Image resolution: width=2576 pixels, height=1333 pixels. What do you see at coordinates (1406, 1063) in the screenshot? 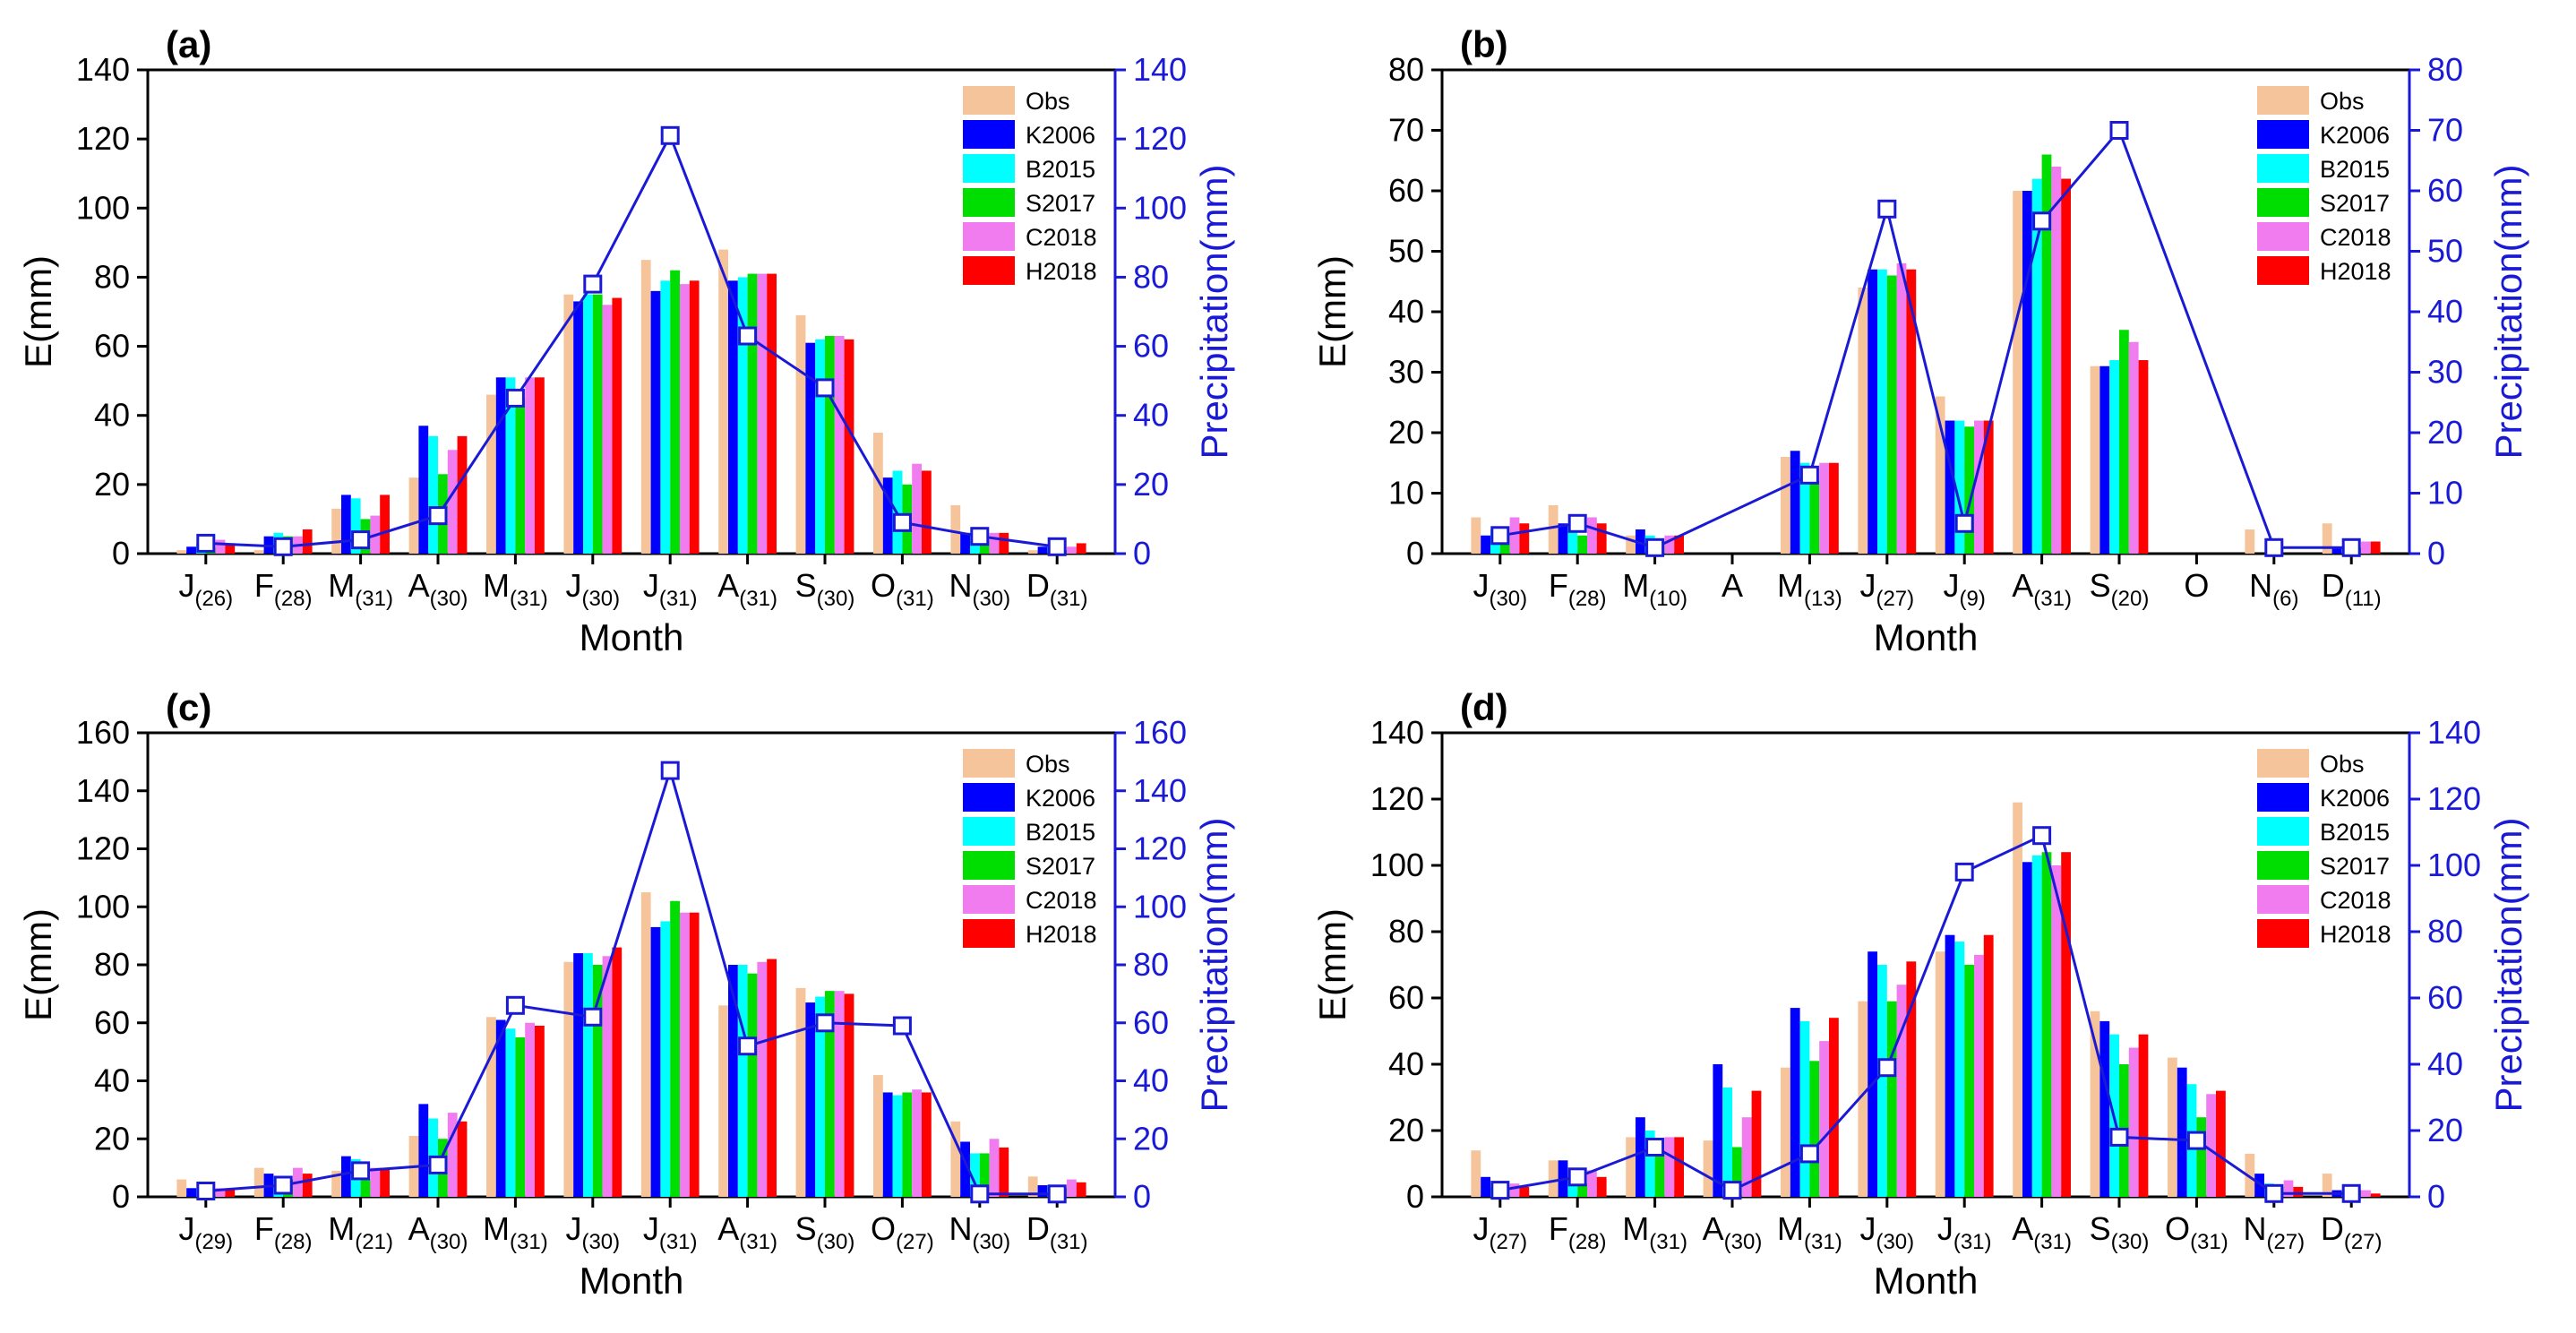
I see `y-tick-label: 40` at bounding box center [1406, 1063].